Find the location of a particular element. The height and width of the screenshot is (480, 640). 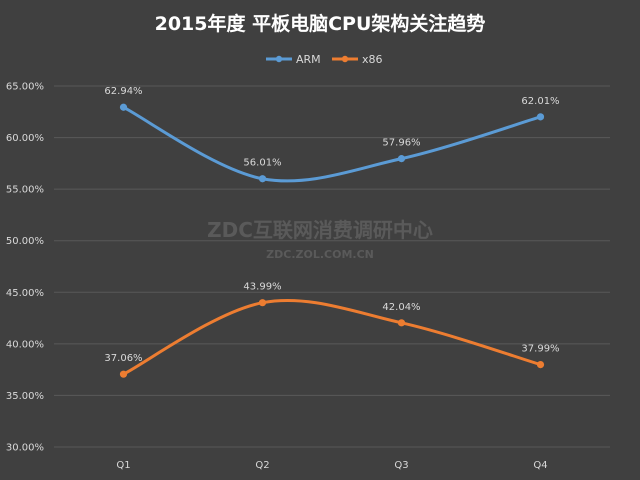

legend-label: ARM is located at coordinates (308, 59).